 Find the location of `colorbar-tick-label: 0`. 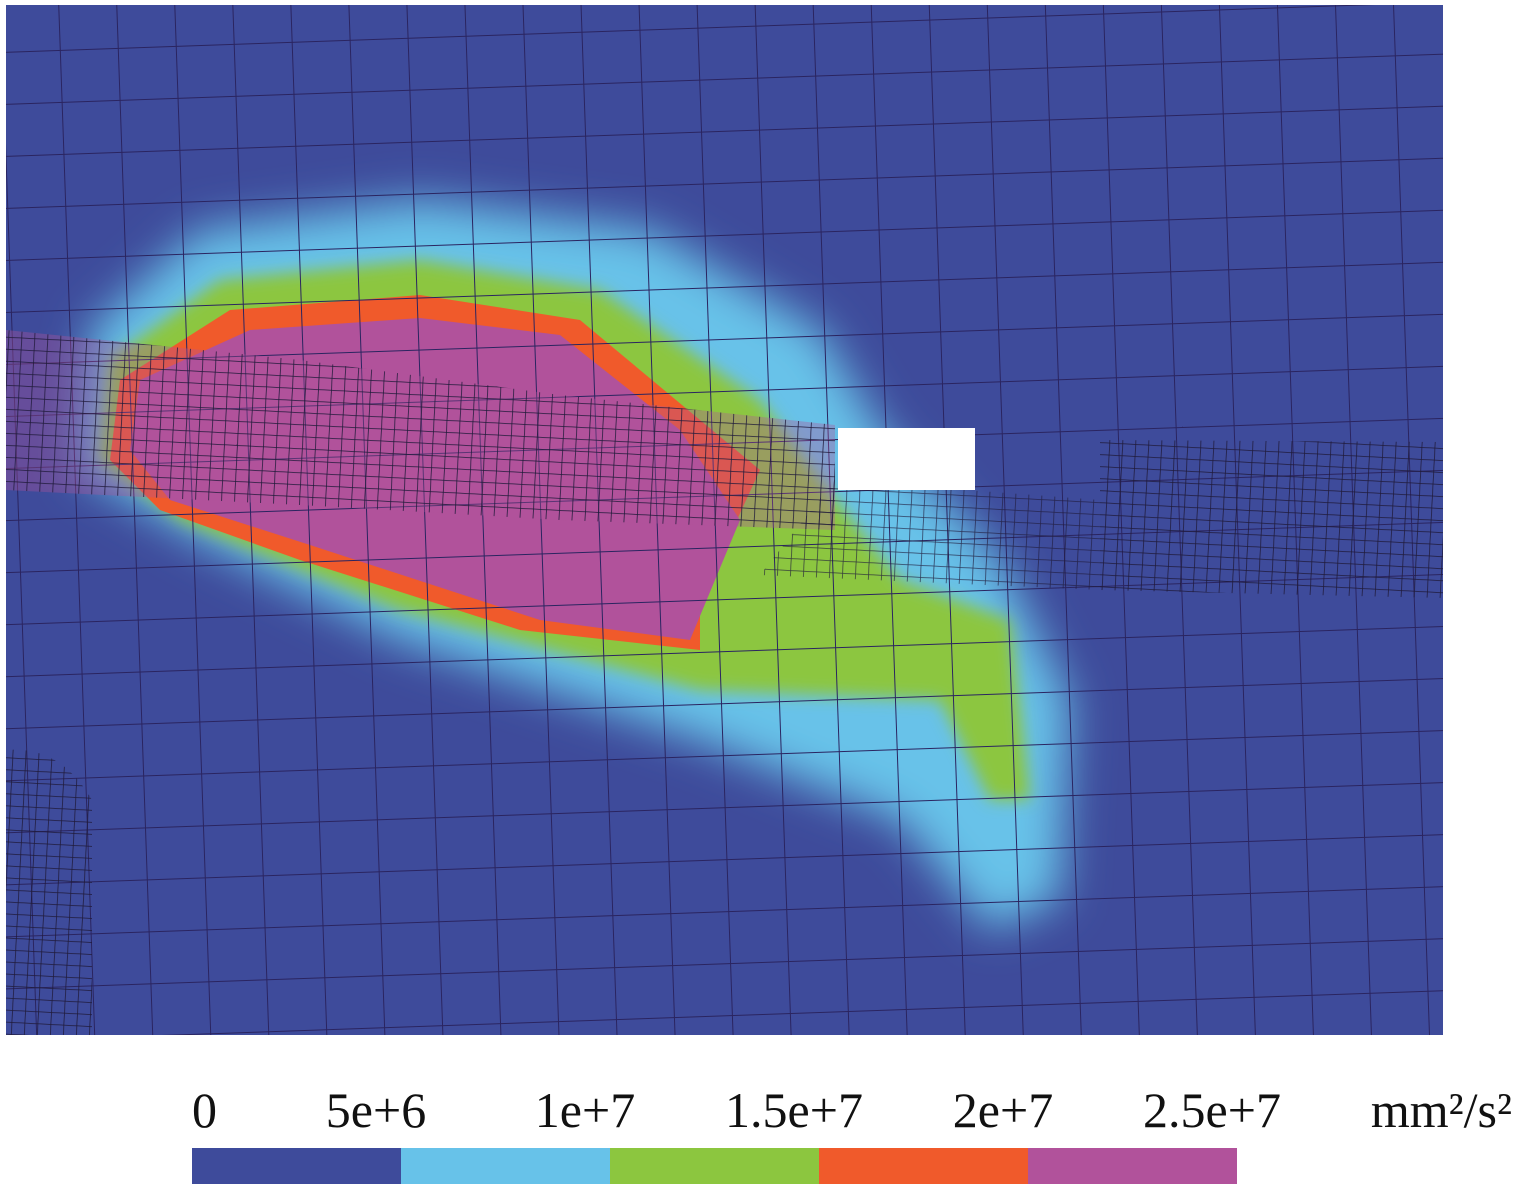

colorbar-tick-label: 0 is located at coordinates (204, 1110).